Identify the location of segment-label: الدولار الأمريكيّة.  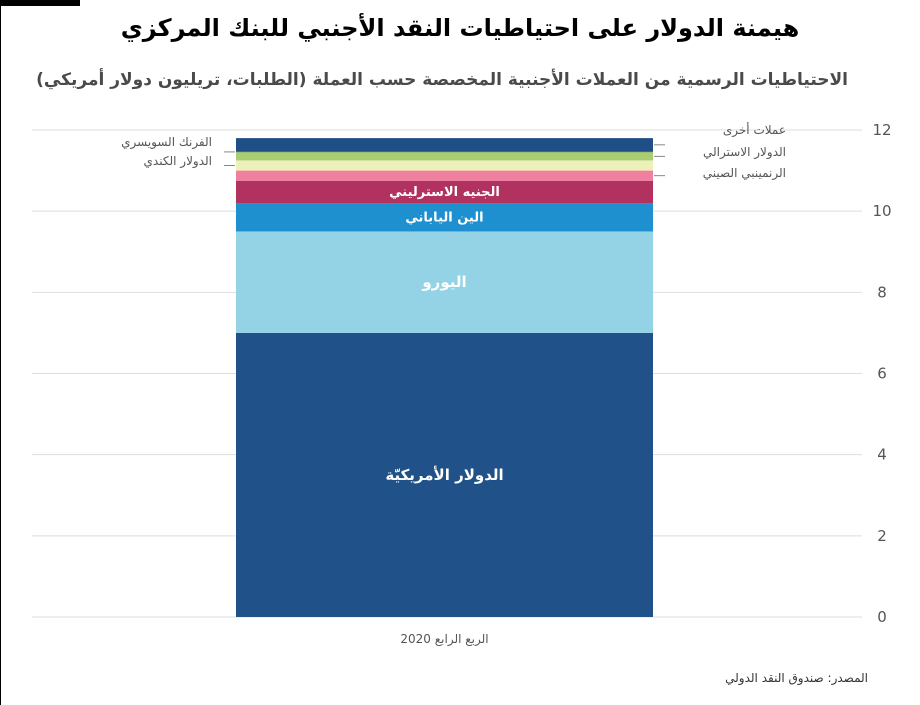
(444, 475).